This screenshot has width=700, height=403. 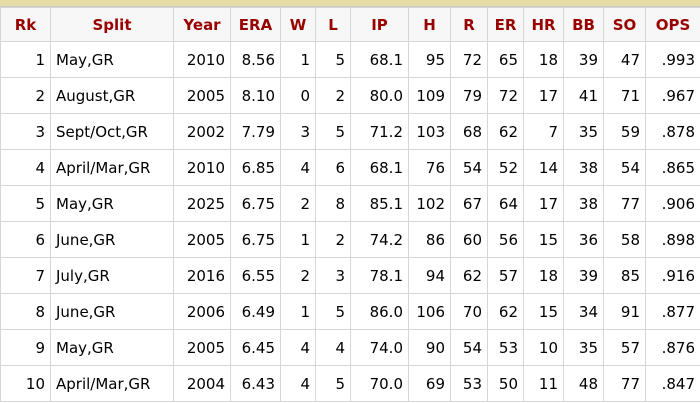 What do you see at coordinates (624, 131) in the screenshot?
I see `table-cell: 59` at bounding box center [624, 131].